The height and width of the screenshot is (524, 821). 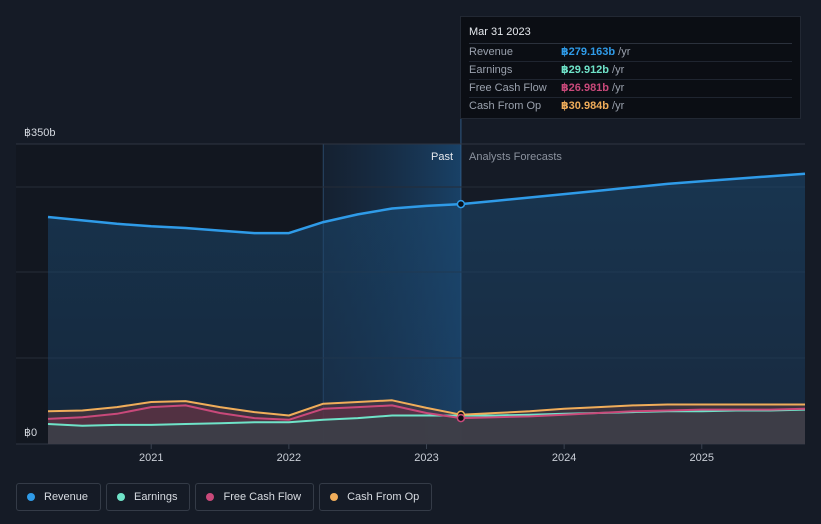 I want to click on legend-item-earnings: Earnings, so click(x=148, y=497).